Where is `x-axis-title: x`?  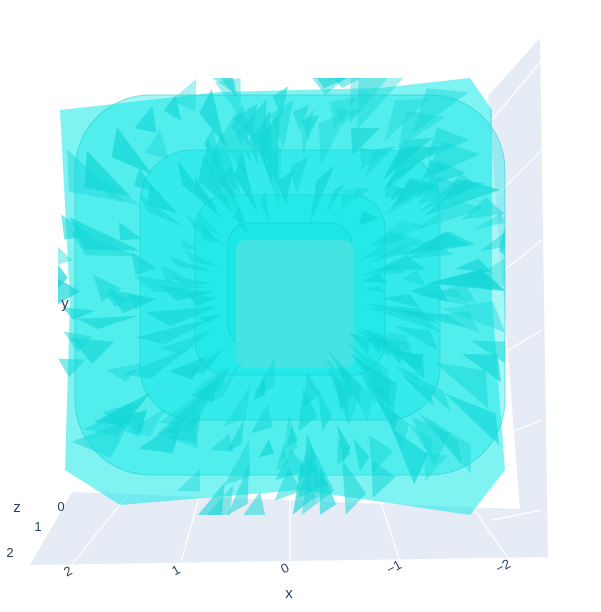
x-axis-title: x is located at coordinates (289, 593).